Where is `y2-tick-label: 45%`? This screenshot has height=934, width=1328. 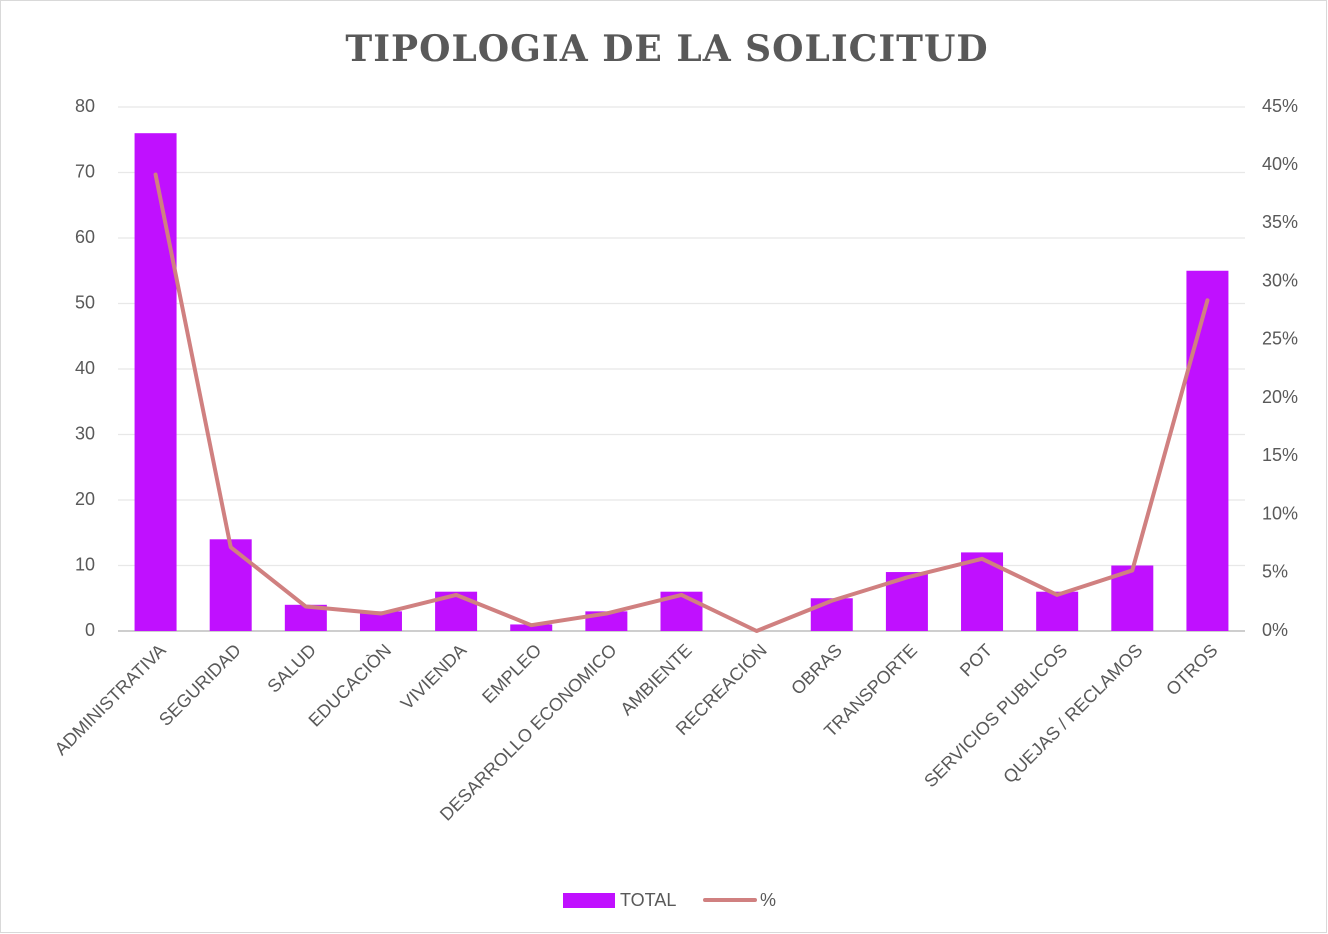
y2-tick-label: 45% is located at coordinates (1280, 106).